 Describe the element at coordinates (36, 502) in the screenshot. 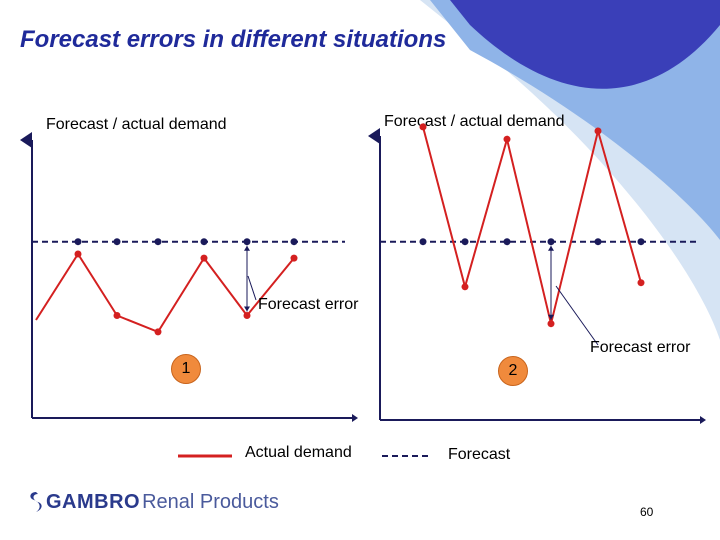

I see `gambro-swirl-icon` at that location.